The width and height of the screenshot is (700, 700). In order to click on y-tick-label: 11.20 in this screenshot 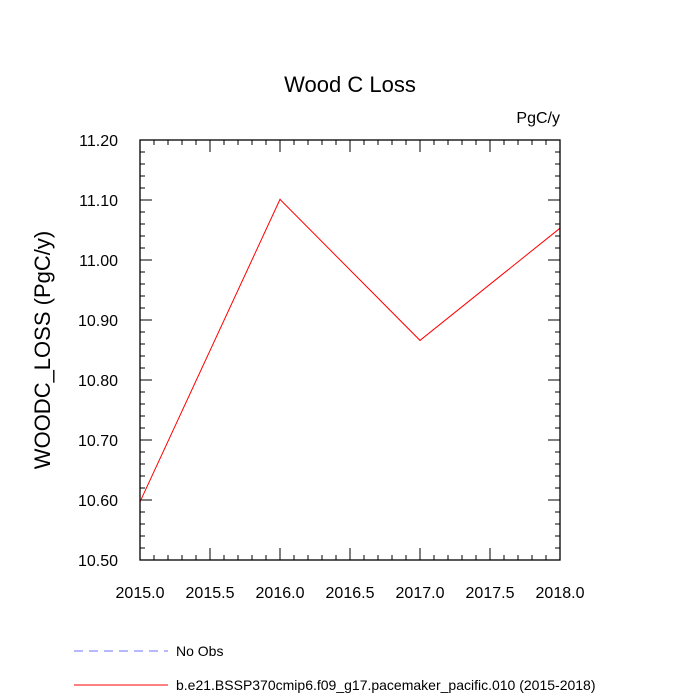, I will do `click(98, 141)`.